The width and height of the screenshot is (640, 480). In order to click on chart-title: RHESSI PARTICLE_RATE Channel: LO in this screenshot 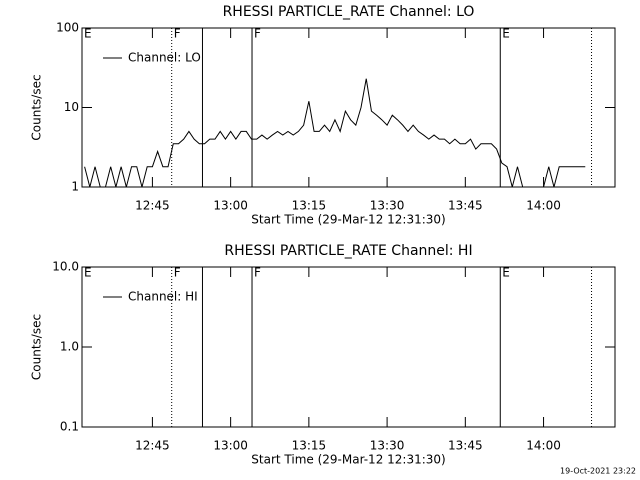, I will do `click(349, 12)`.